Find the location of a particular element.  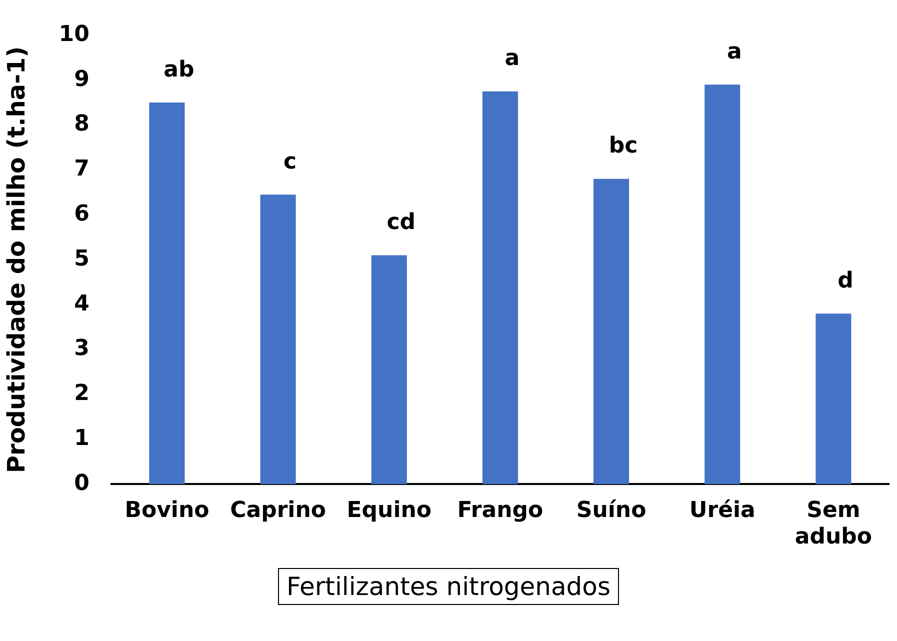

y-tick-label: 1 is located at coordinates (82, 439).